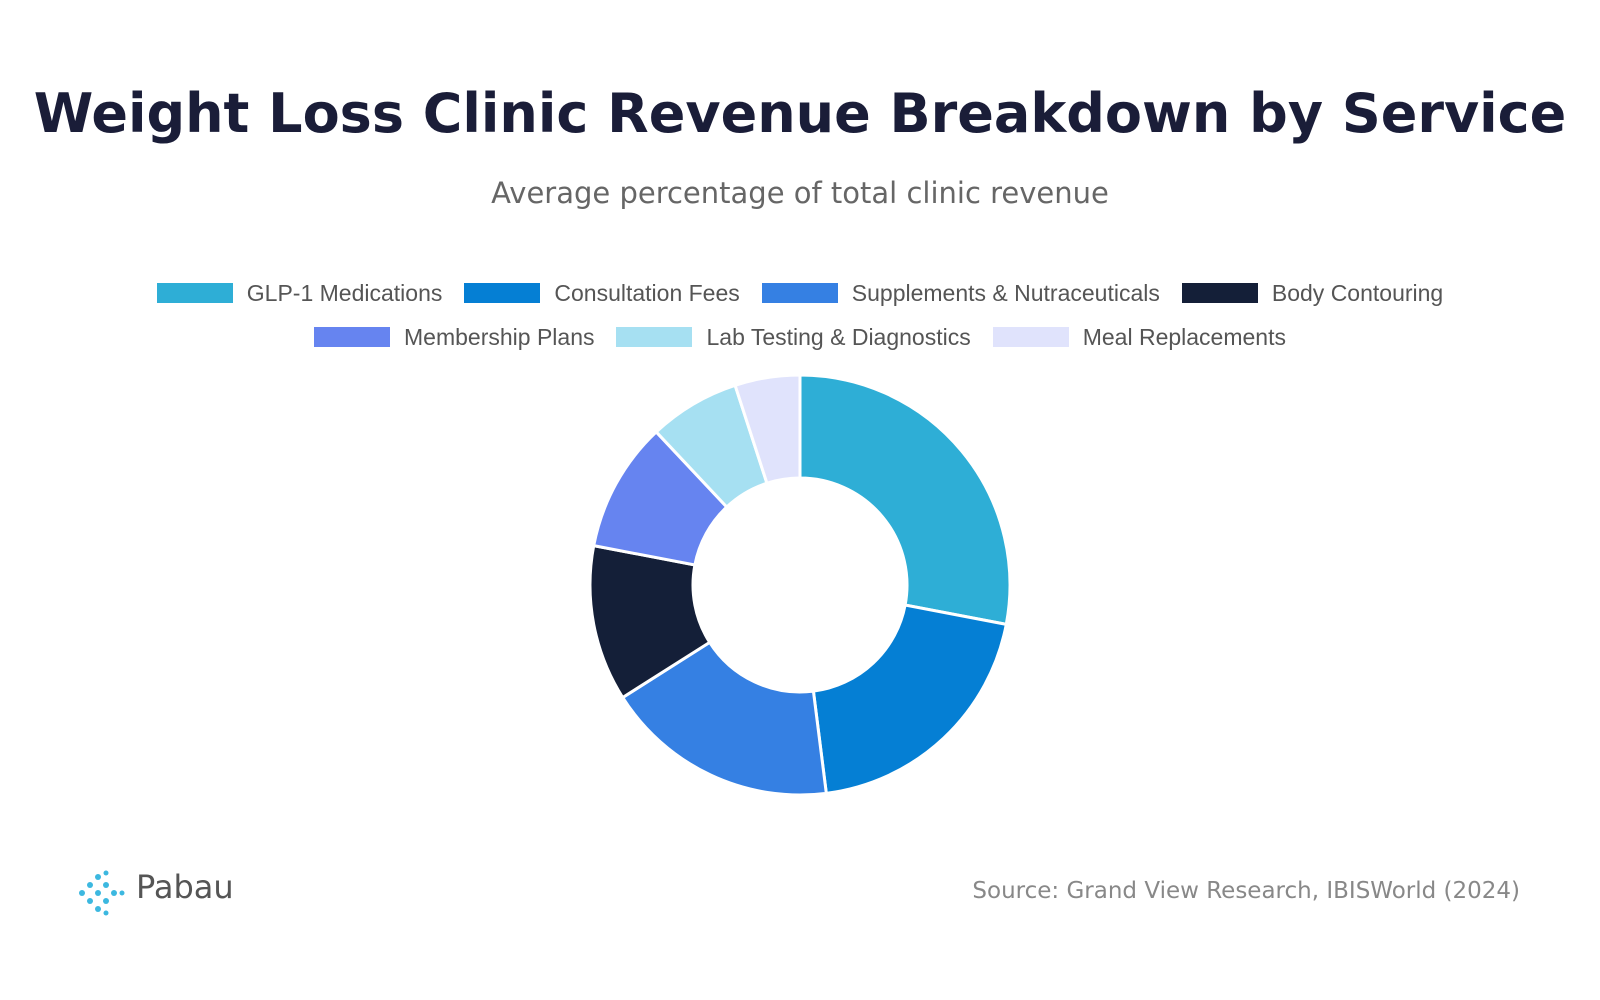 This screenshot has height=1000, width=1600. I want to click on legend-label: Meal Replacements, so click(1184, 336).